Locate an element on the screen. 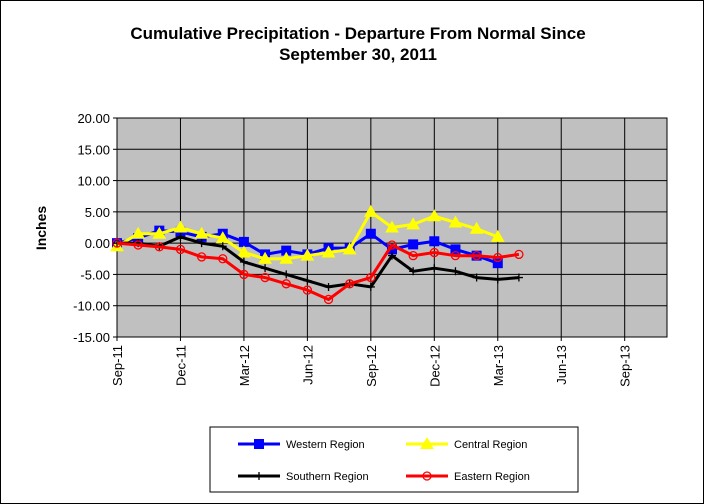  x-tick-label: Dec-12 is located at coordinates (434, 366).